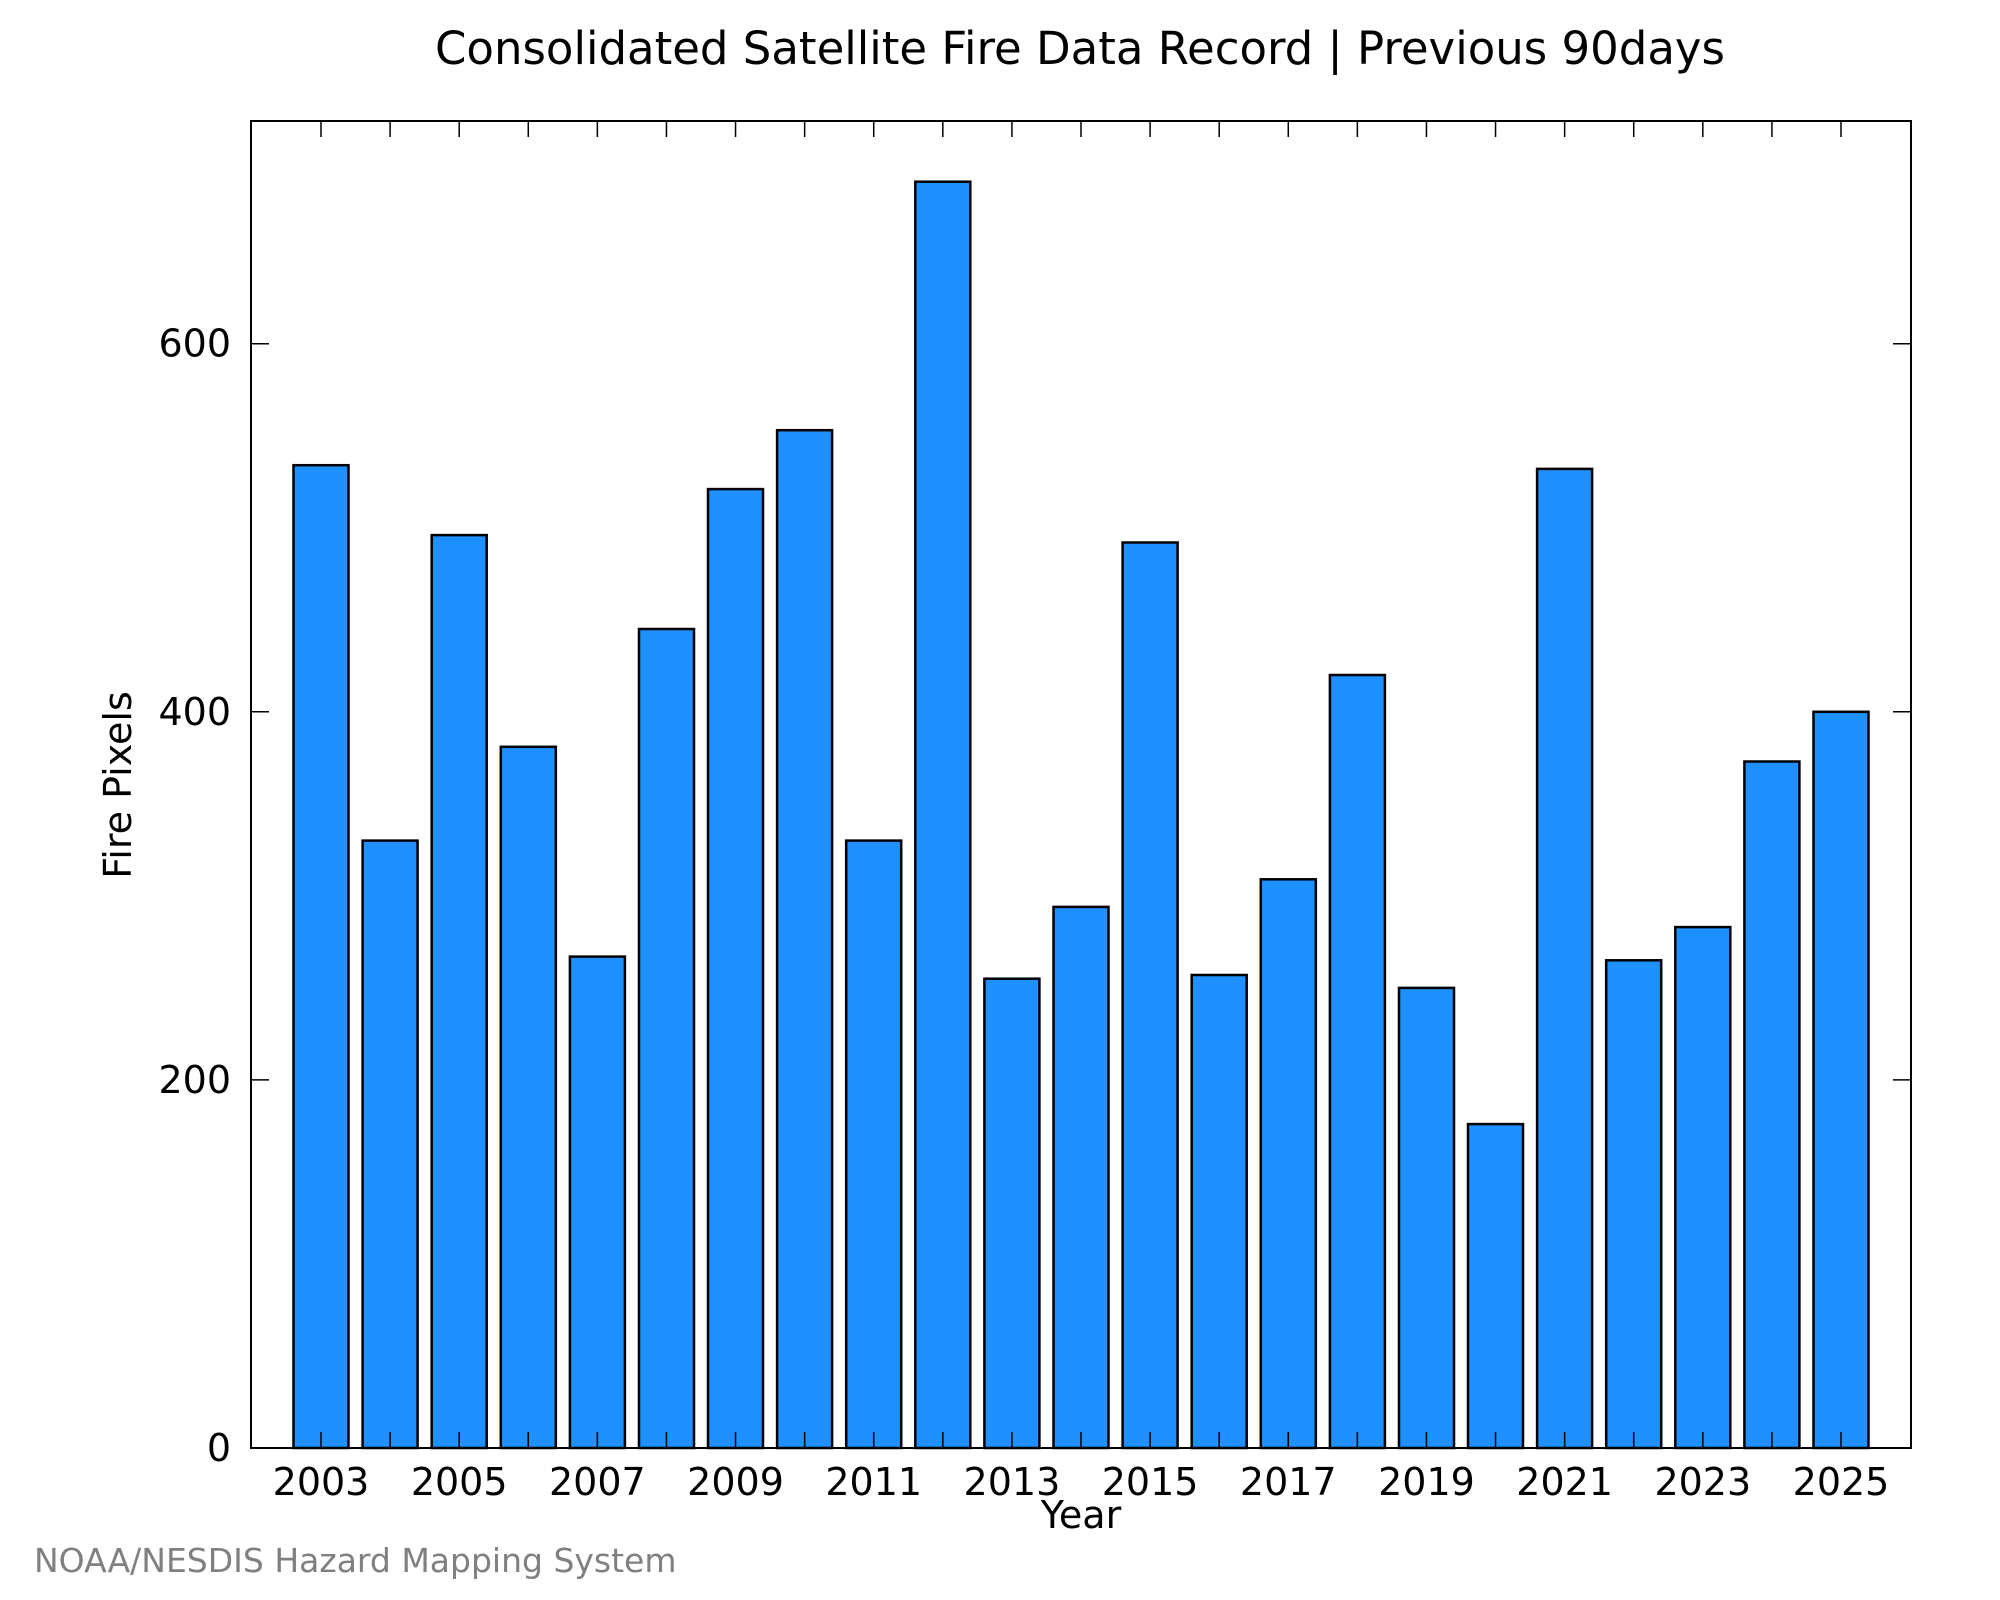  I want to click on bar-2016, so click(1219, 1211).